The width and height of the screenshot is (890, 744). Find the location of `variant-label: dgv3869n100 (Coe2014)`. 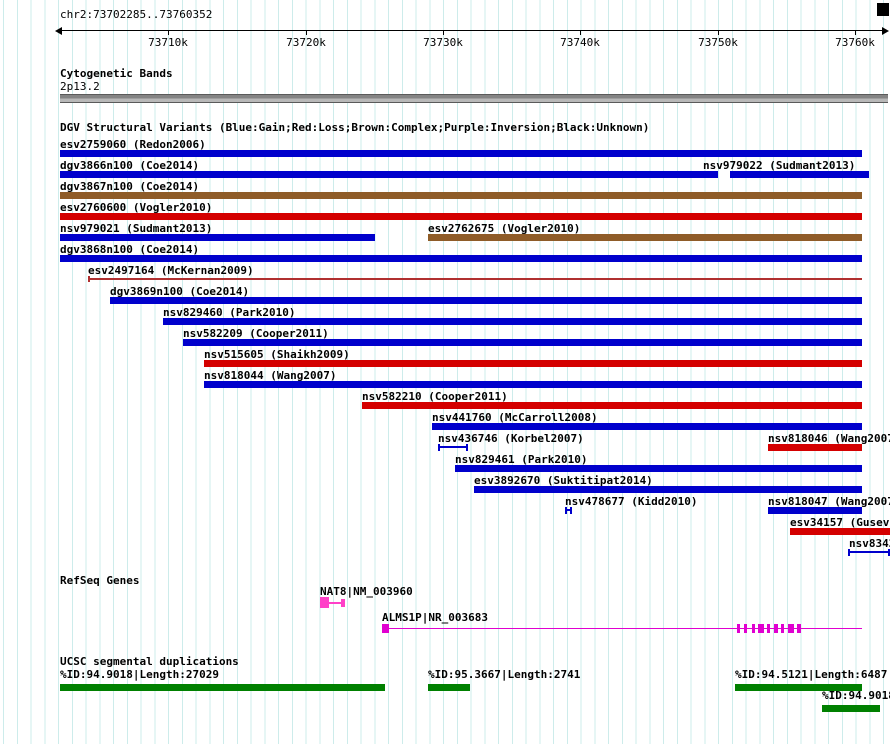

variant-label: dgv3869n100 (Coe2014) is located at coordinates (180, 291).